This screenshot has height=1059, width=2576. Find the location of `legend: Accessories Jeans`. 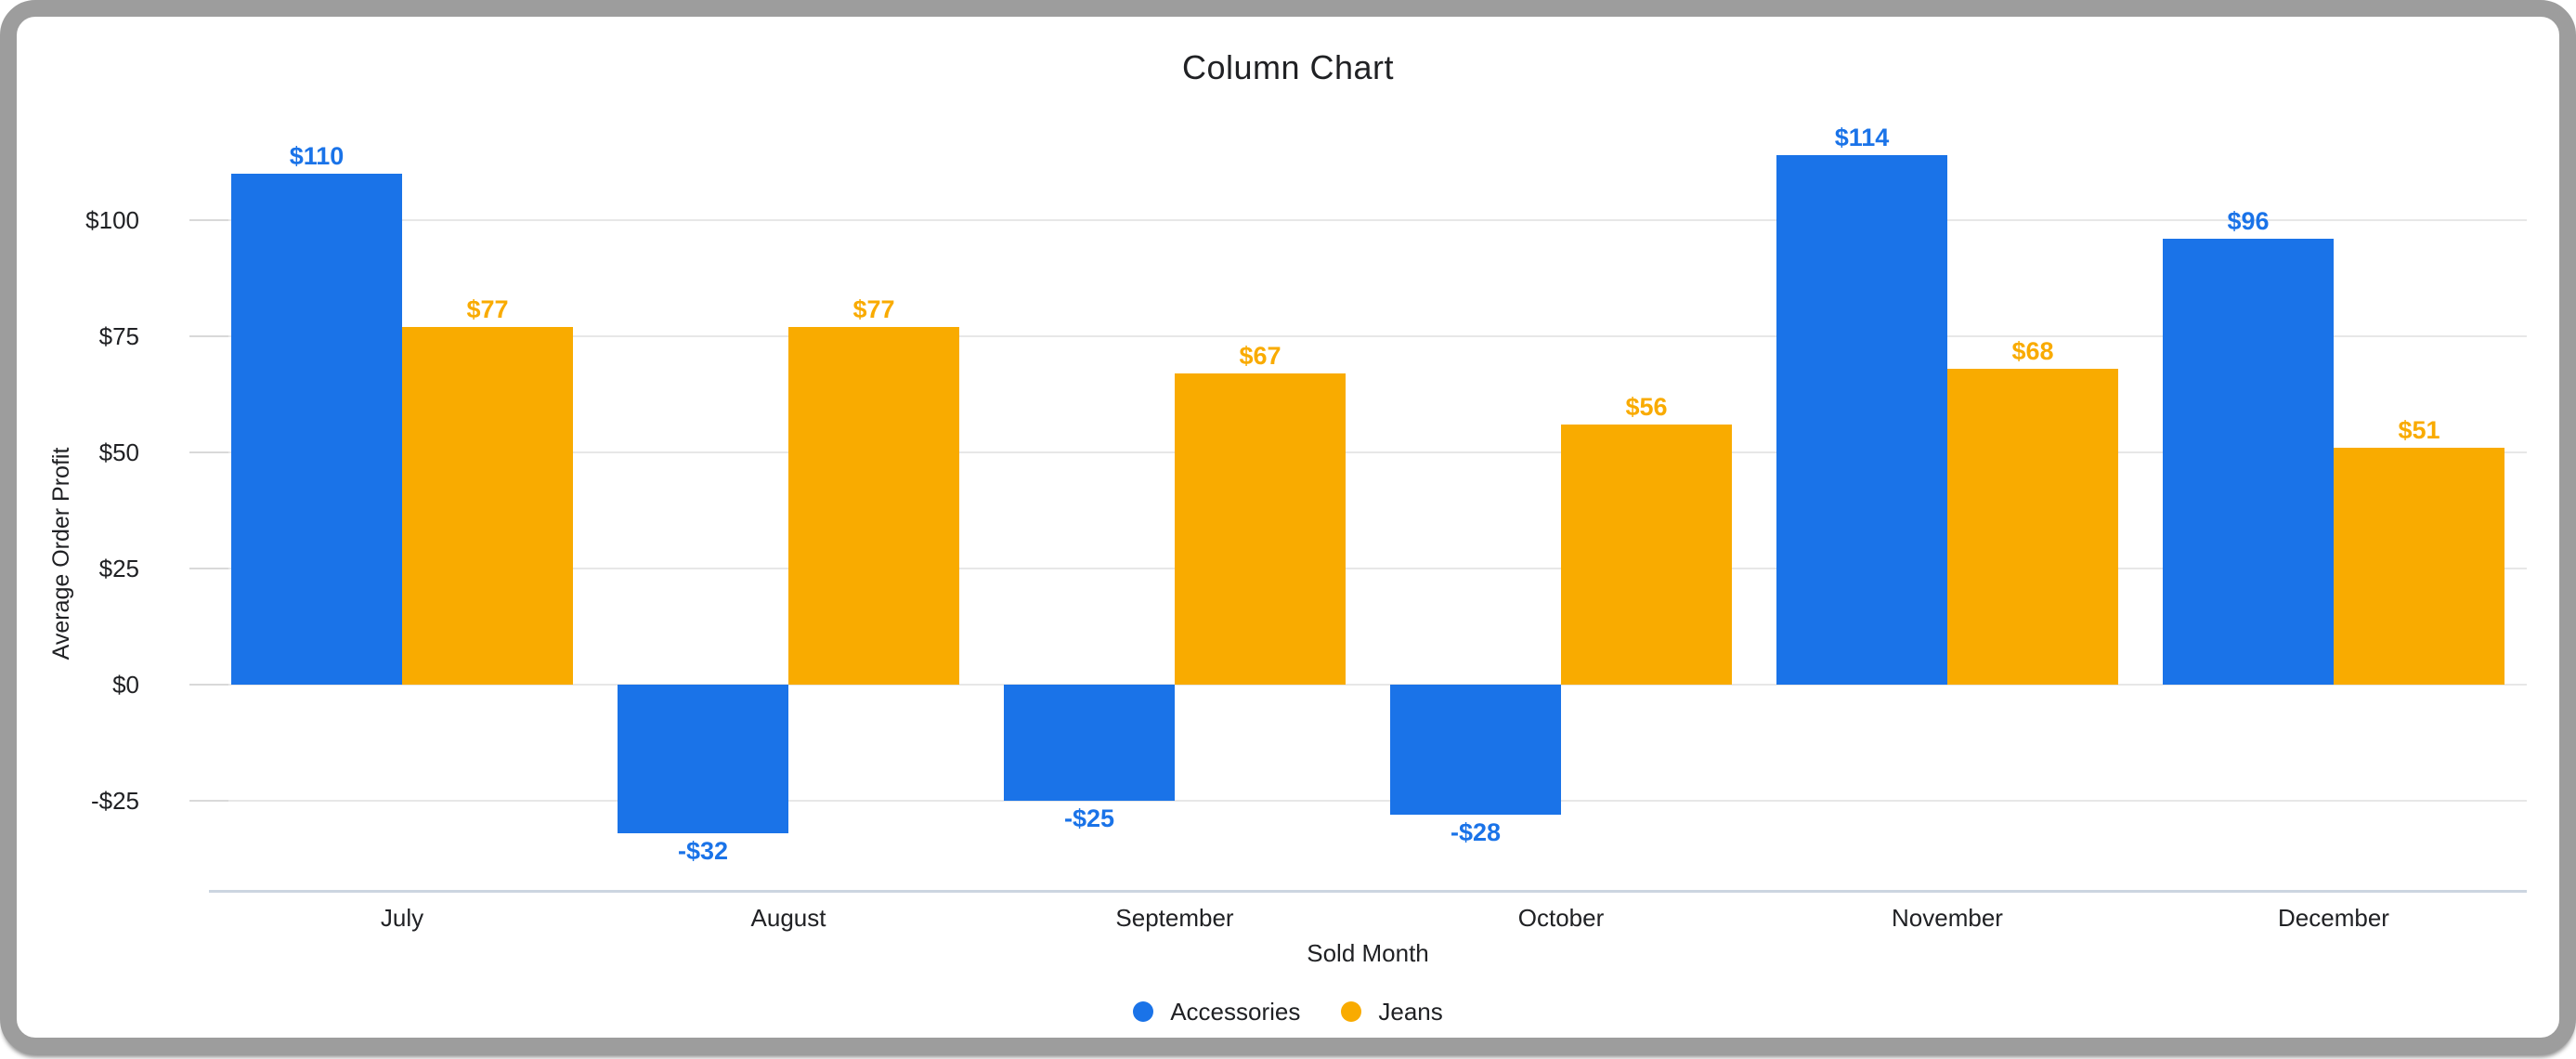

legend: Accessories Jeans is located at coordinates (1288, 1011).